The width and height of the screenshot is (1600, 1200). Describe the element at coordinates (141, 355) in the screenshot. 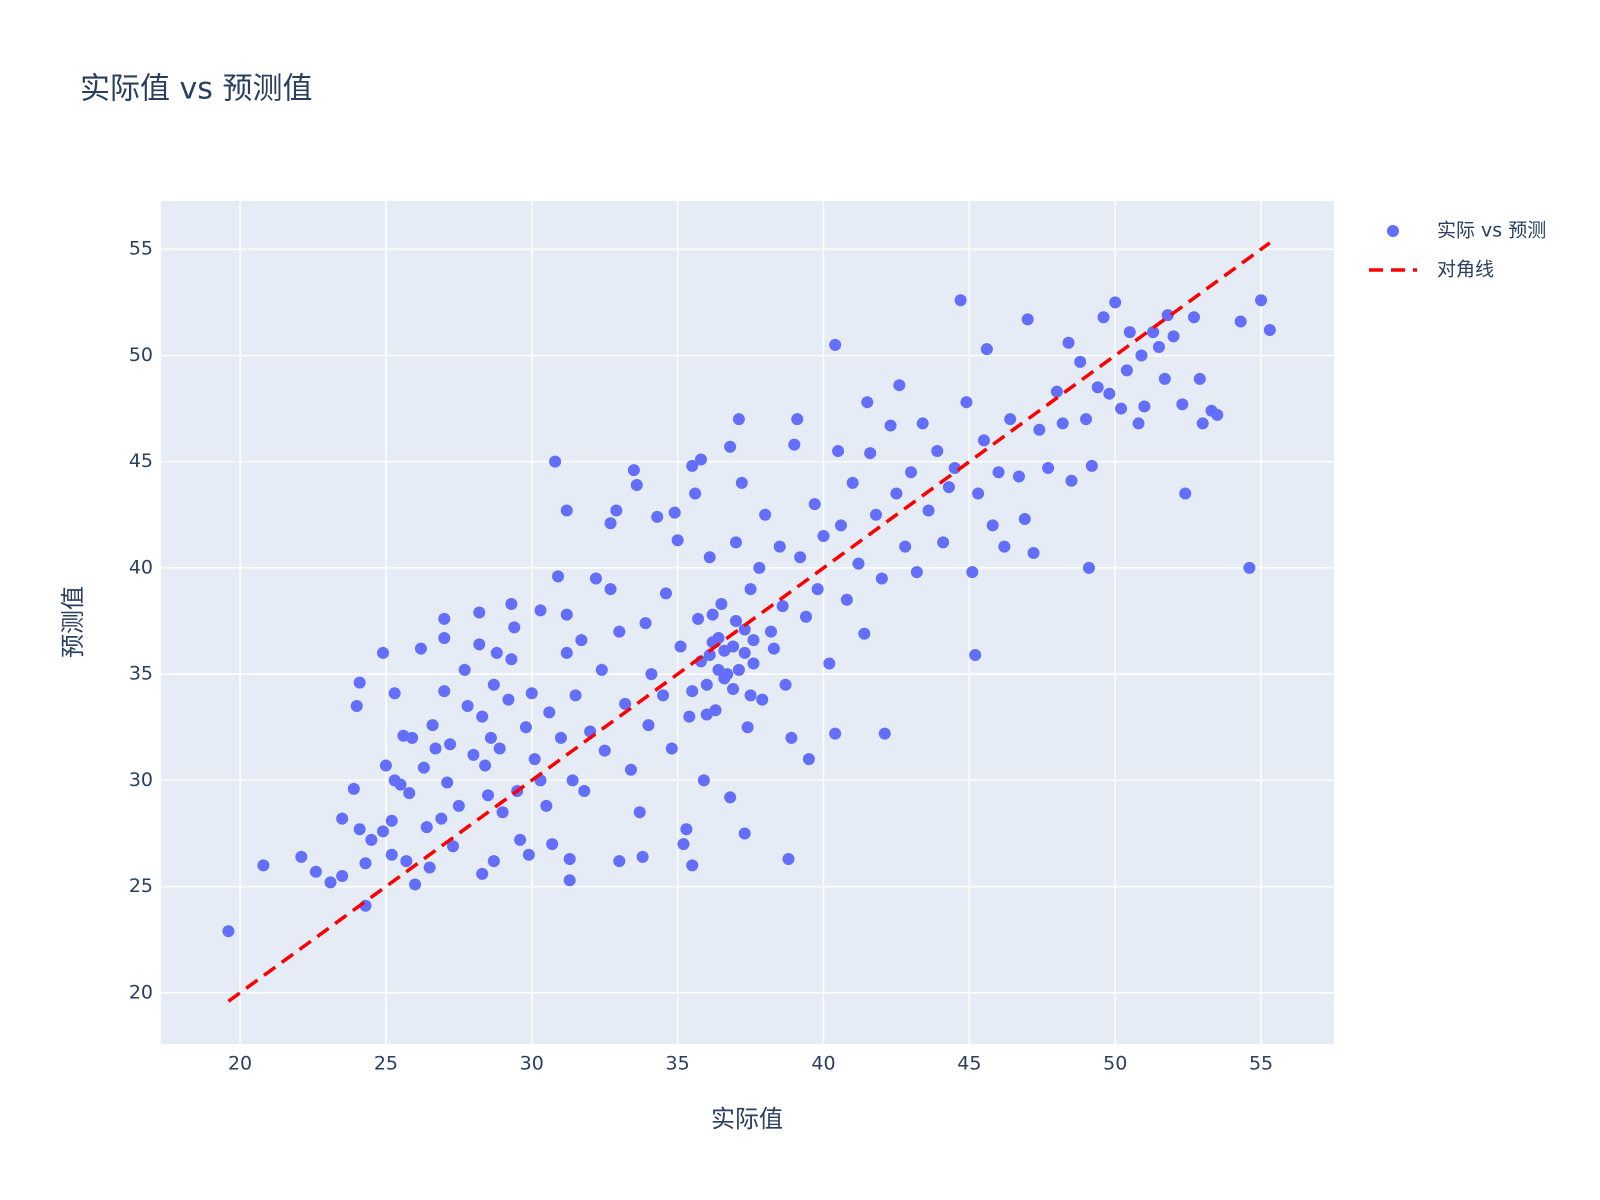

I see `y-tick-label: 50` at that location.